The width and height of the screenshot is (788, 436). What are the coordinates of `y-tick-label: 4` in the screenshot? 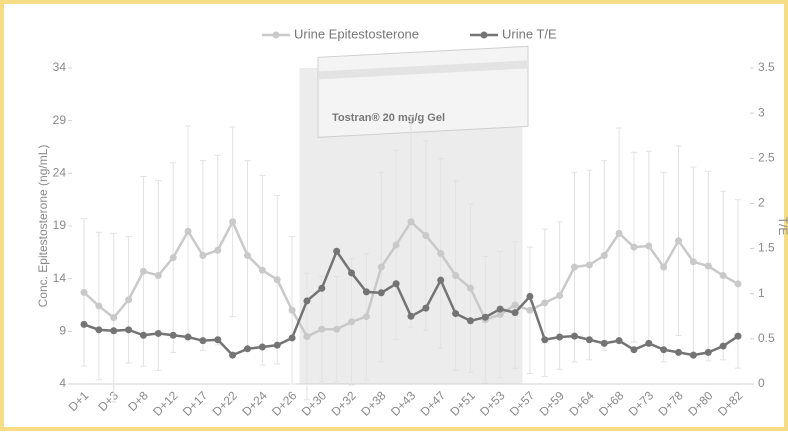 It's located at (62, 383).